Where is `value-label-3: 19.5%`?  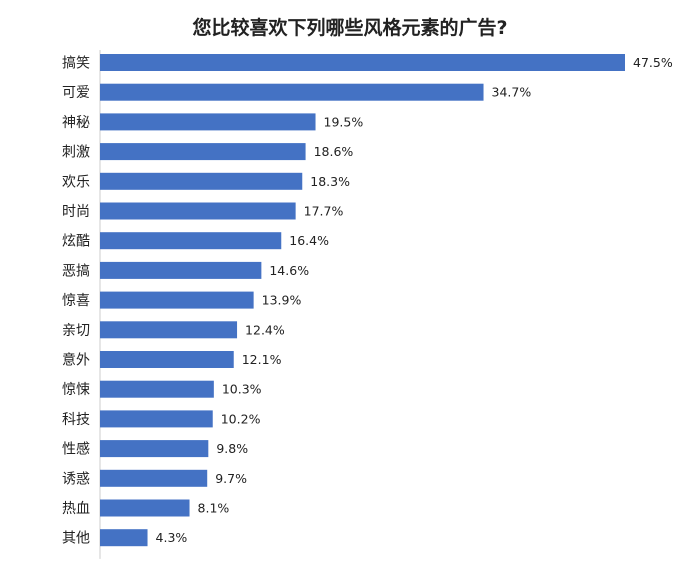
value-label-3: 19.5% is located at coordinates (344, 121).